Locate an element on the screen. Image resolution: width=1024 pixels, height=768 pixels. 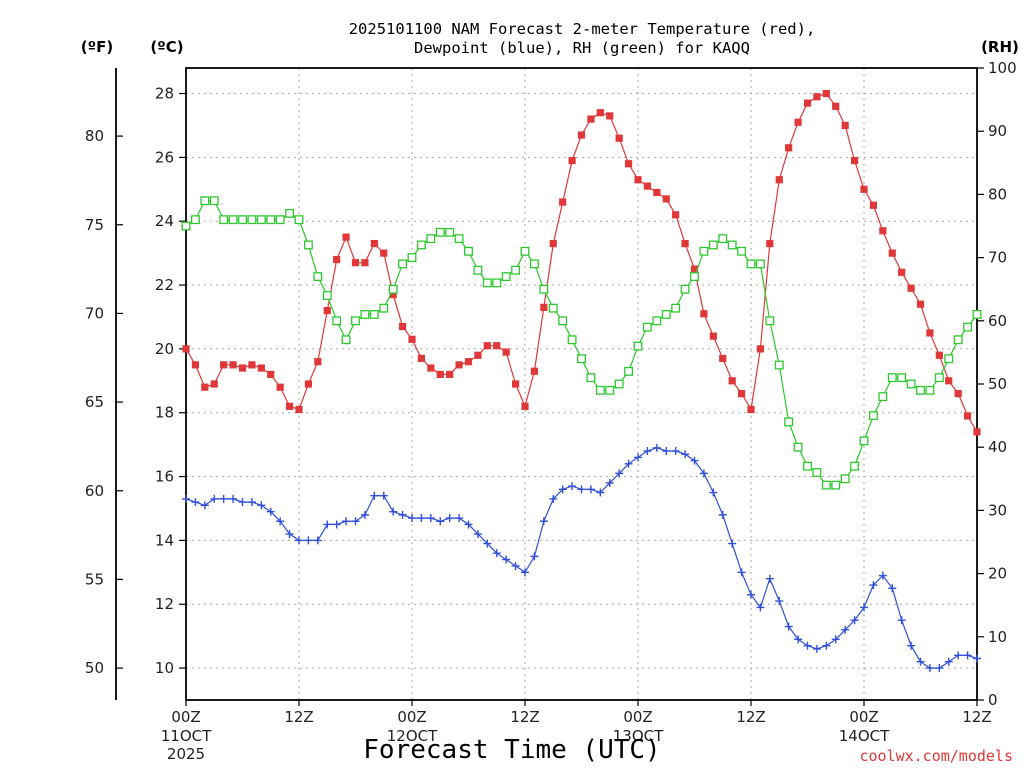
celsius-tick-label: 26 is located at coordinates (164, 157).